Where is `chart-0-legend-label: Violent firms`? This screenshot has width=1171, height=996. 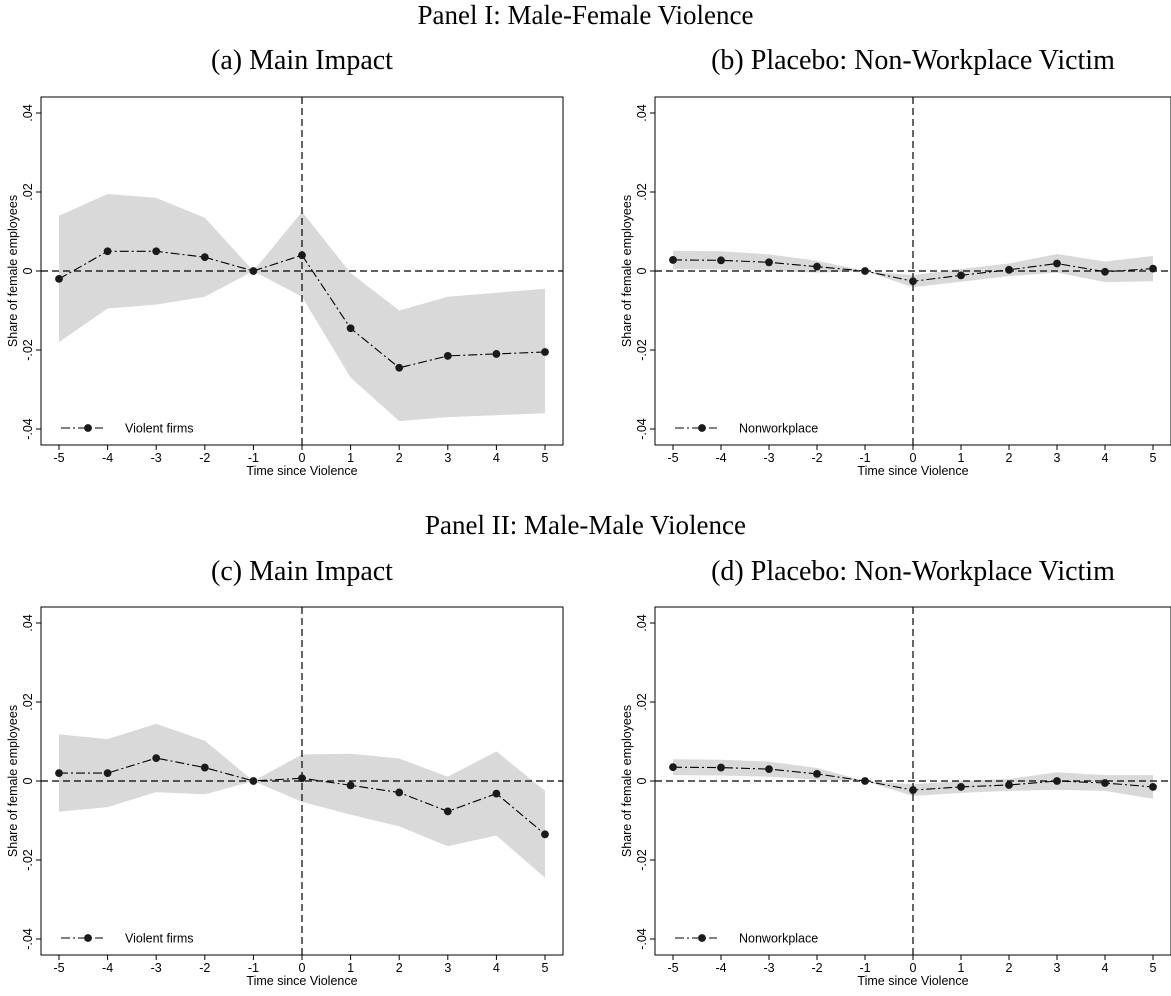 chart-0-legend-label: Violent firms is located at coordinates (159, 429).